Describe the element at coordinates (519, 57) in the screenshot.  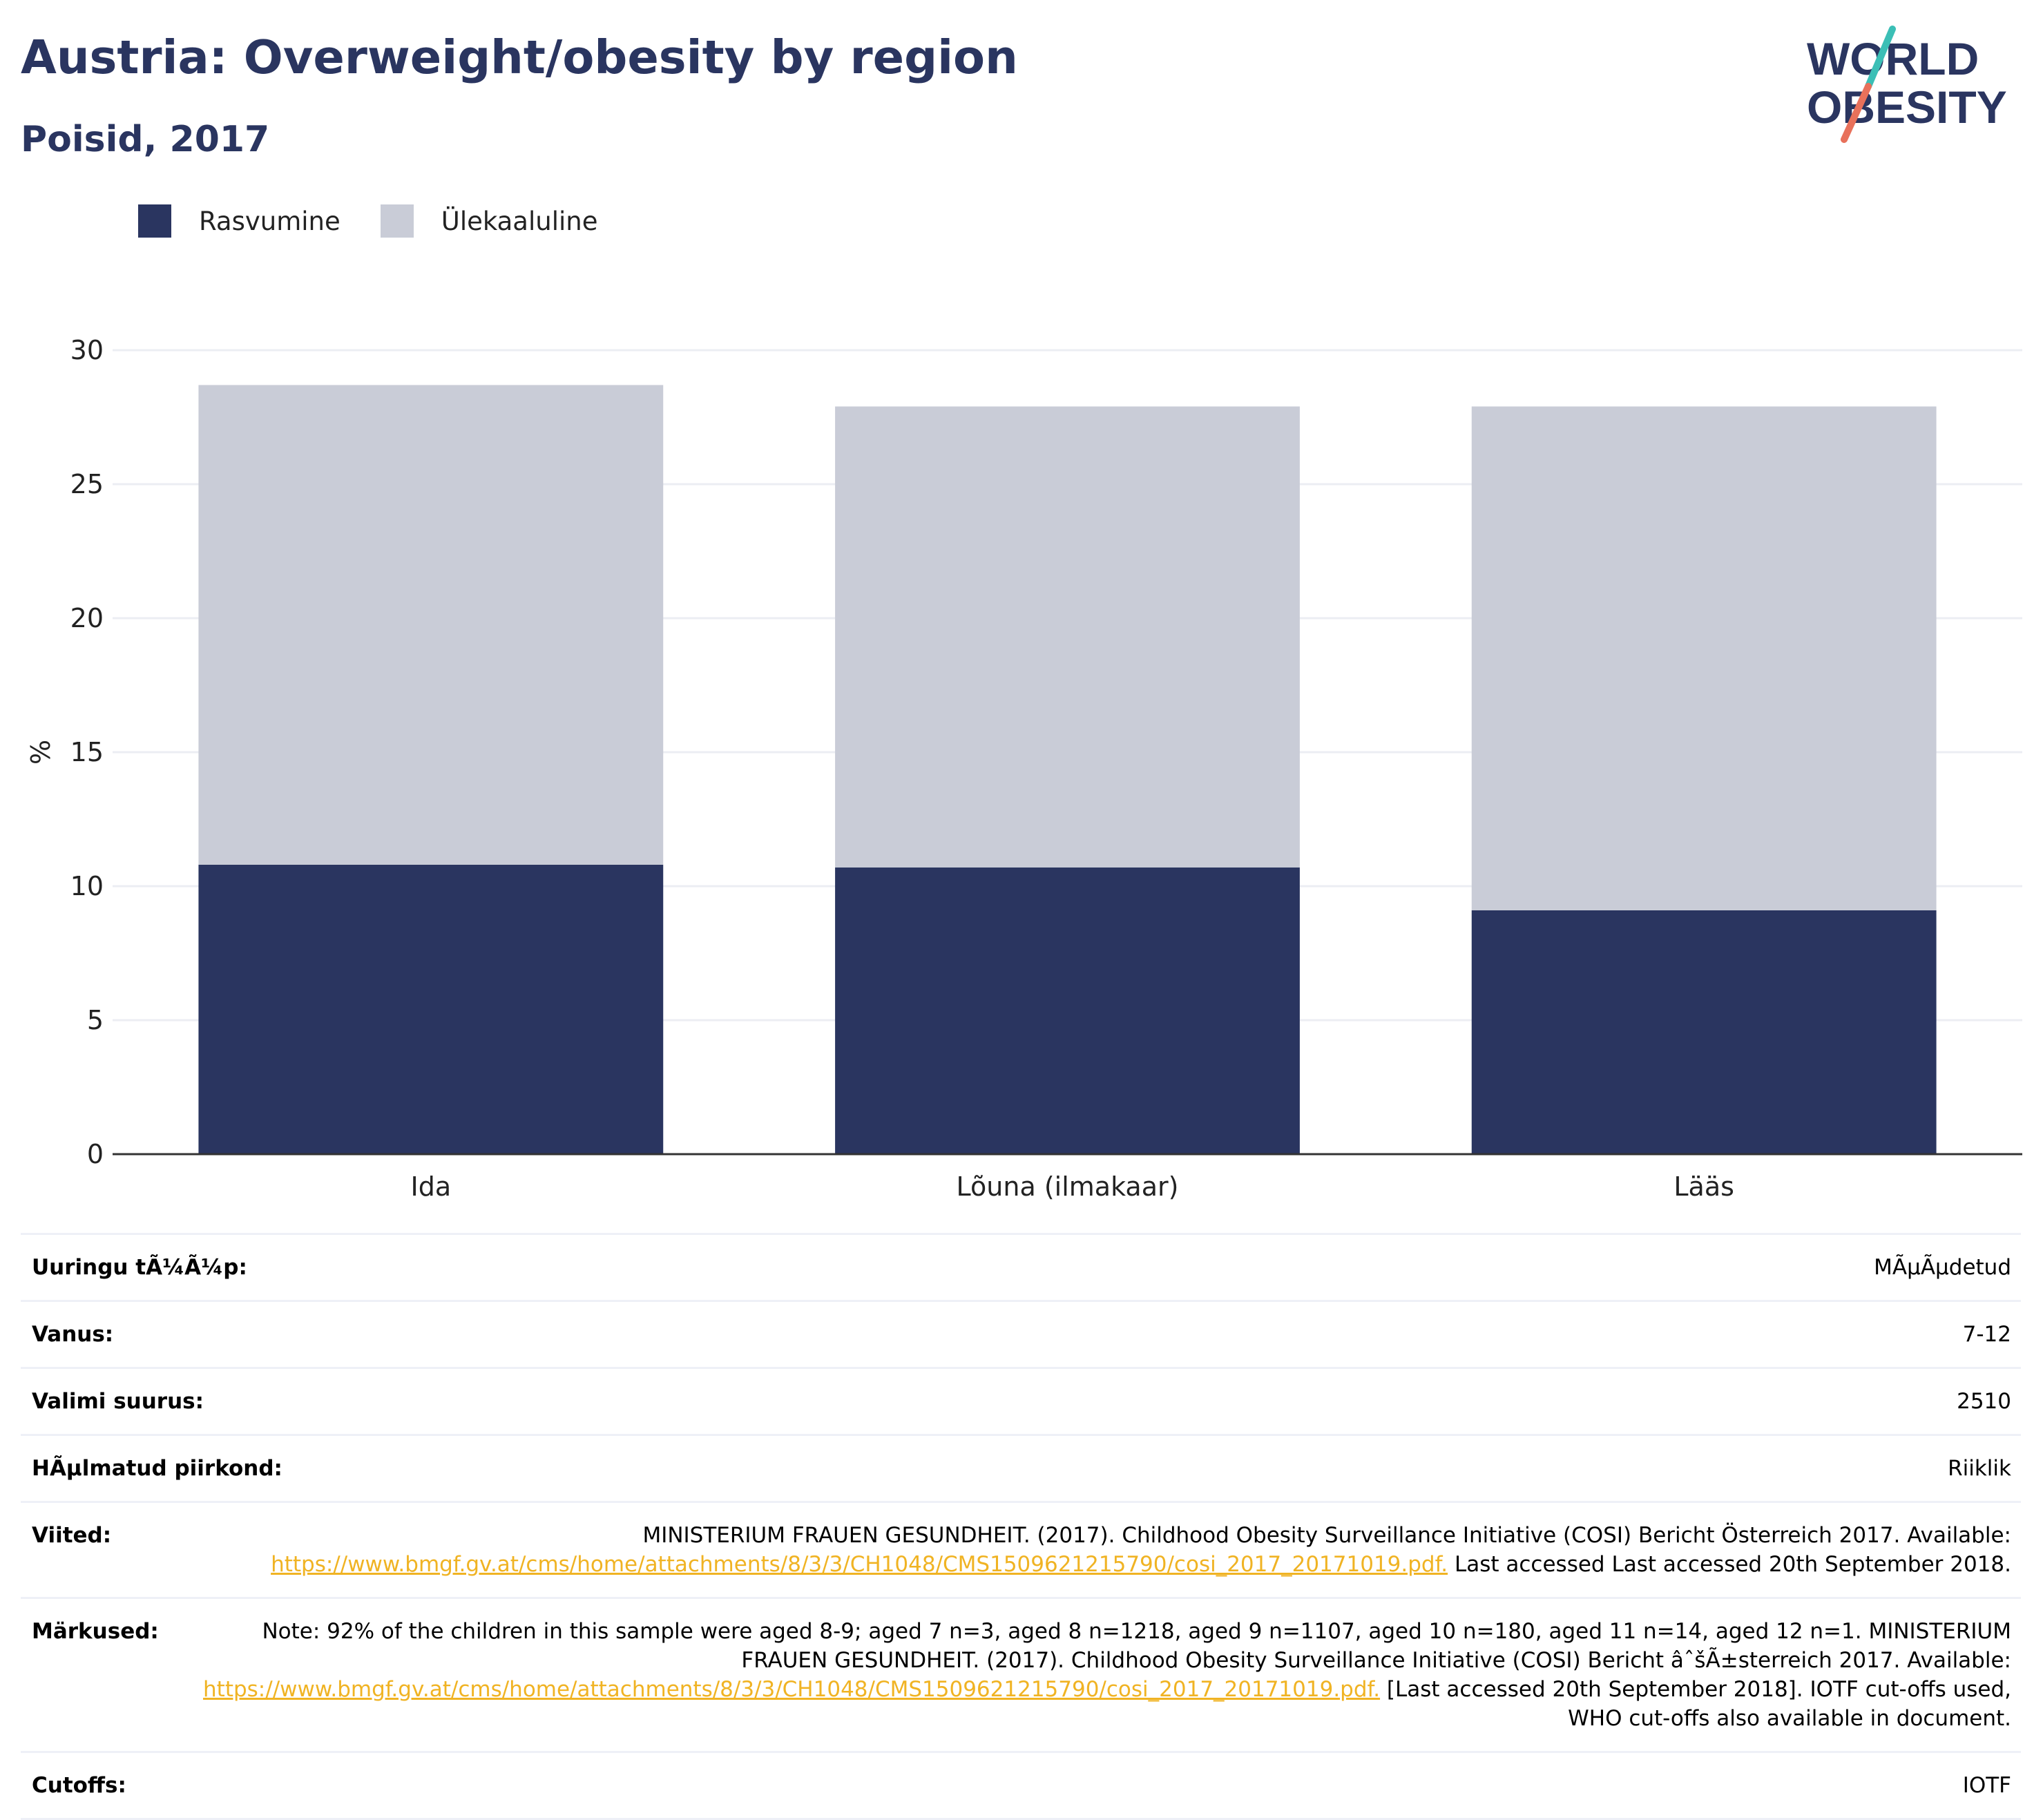
I see `chart-title: Austria: Overweight/obesity by region` at that location.